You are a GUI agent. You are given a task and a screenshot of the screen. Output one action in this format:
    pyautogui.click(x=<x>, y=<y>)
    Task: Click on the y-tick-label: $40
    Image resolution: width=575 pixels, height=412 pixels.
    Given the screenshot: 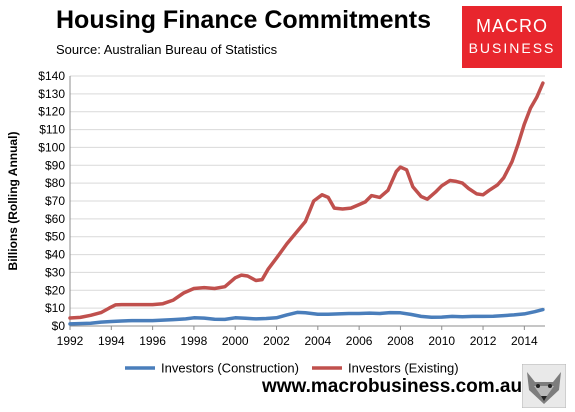 What is the action you would take?
    pyautogui.click(x=55, y=255)
    